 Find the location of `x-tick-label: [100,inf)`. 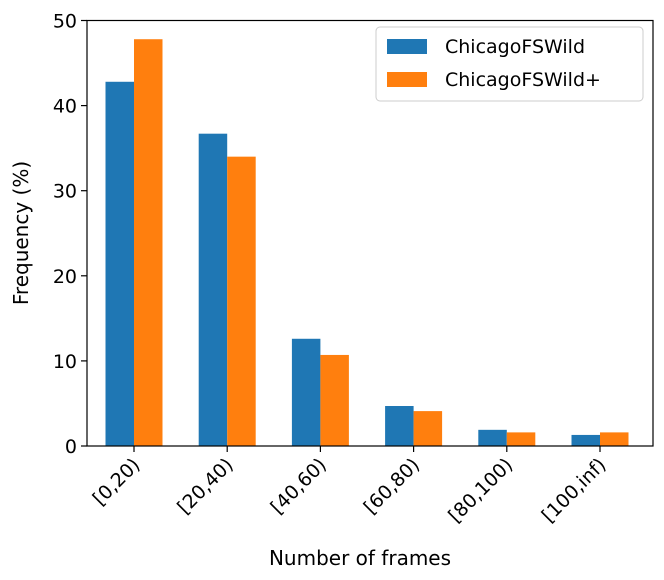

x-tick-label: [100,inf) is located at coordinates (574, 490).